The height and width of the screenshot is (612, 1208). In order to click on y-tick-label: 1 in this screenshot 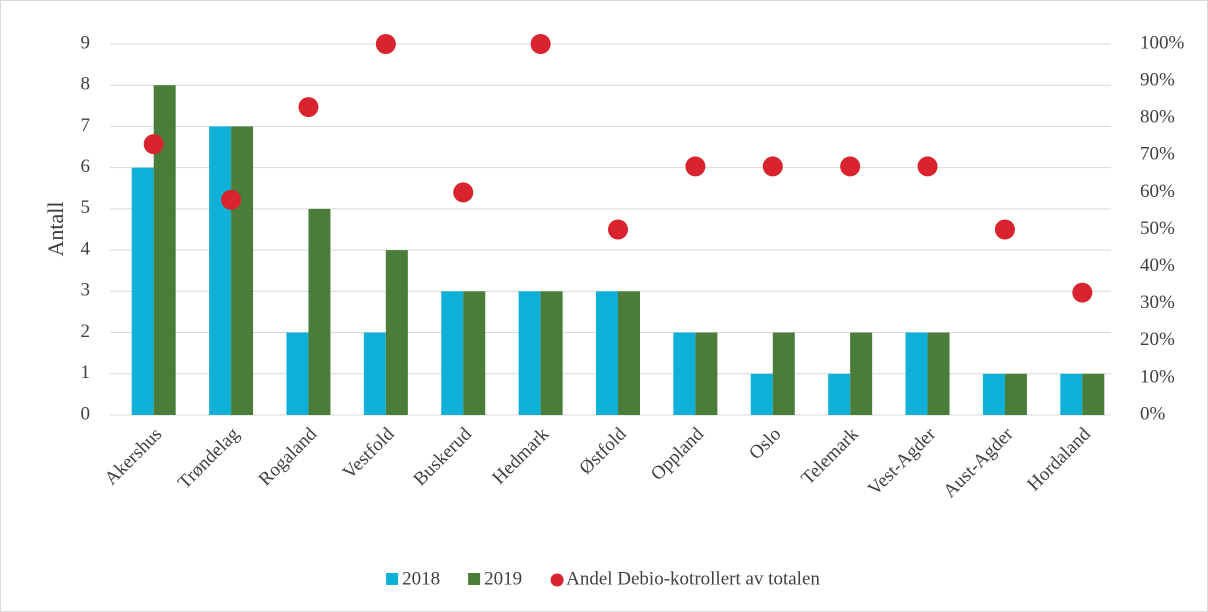, I will do `click(86, 372)`.